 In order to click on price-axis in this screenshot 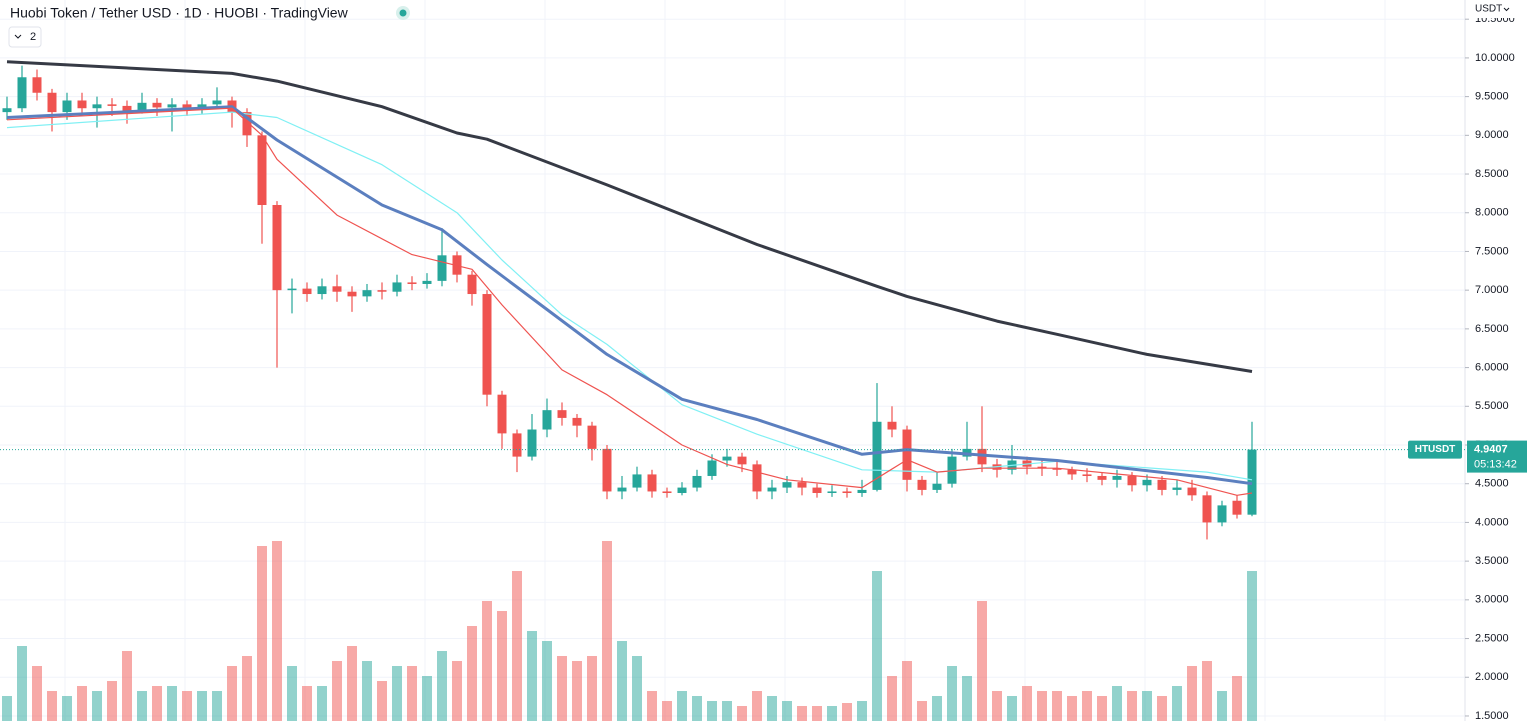, I will do `click(1499, 360)`.